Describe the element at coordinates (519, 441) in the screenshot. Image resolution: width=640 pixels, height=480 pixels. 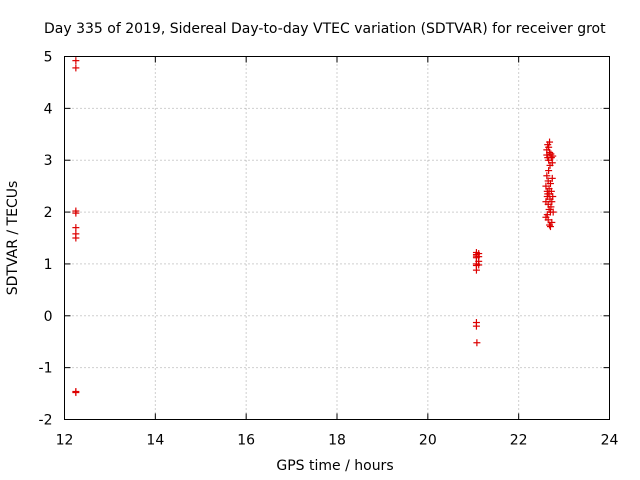
I see `x-tick-label: 22` at that location.